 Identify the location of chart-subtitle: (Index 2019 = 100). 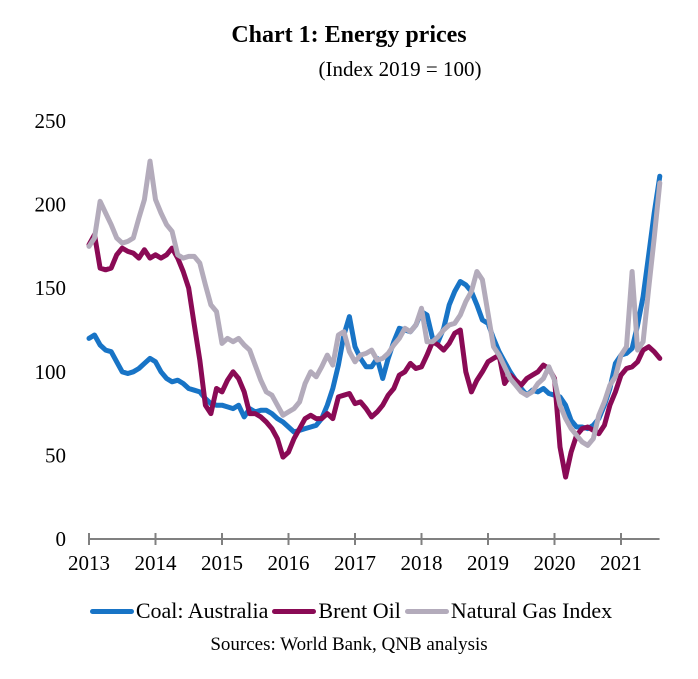
(349, 69).